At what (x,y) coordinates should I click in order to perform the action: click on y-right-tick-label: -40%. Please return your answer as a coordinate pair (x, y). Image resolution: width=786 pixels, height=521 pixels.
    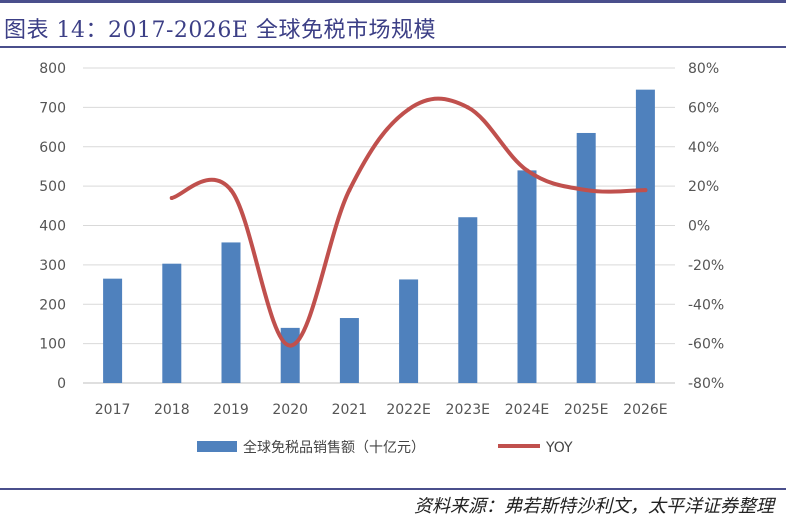
    Looking at the image, I should click on (706, 305).